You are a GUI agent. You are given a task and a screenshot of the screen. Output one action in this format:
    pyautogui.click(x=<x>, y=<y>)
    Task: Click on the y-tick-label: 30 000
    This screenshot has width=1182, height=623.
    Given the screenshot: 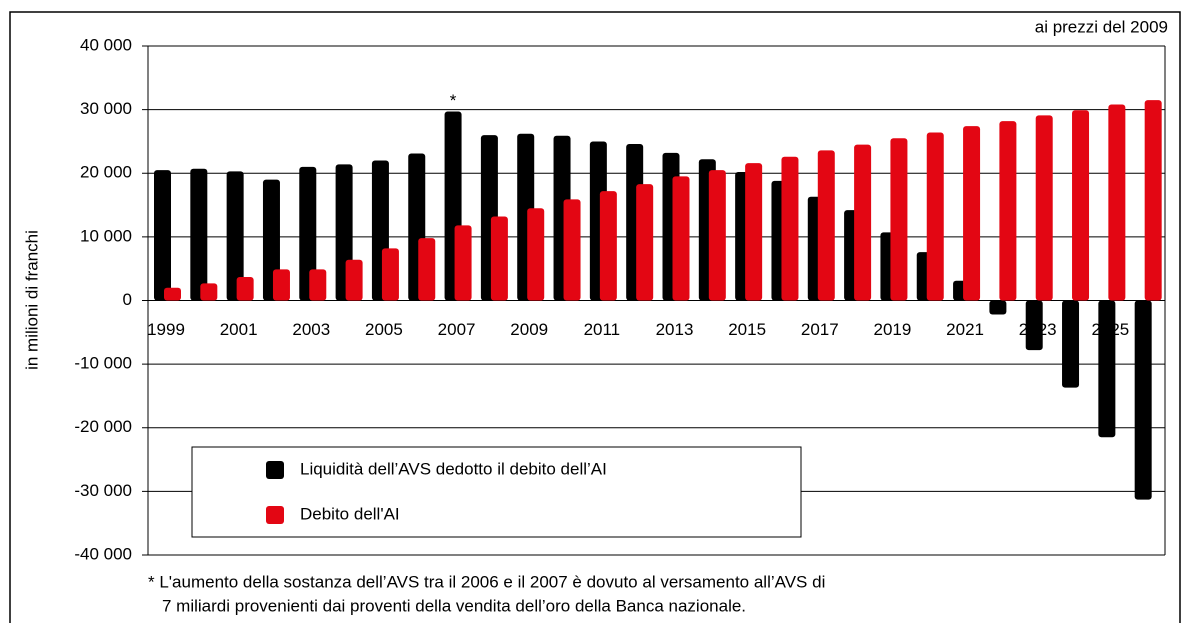 What is the action you would take?
    pyautogui.click(x=106, y=108)
    